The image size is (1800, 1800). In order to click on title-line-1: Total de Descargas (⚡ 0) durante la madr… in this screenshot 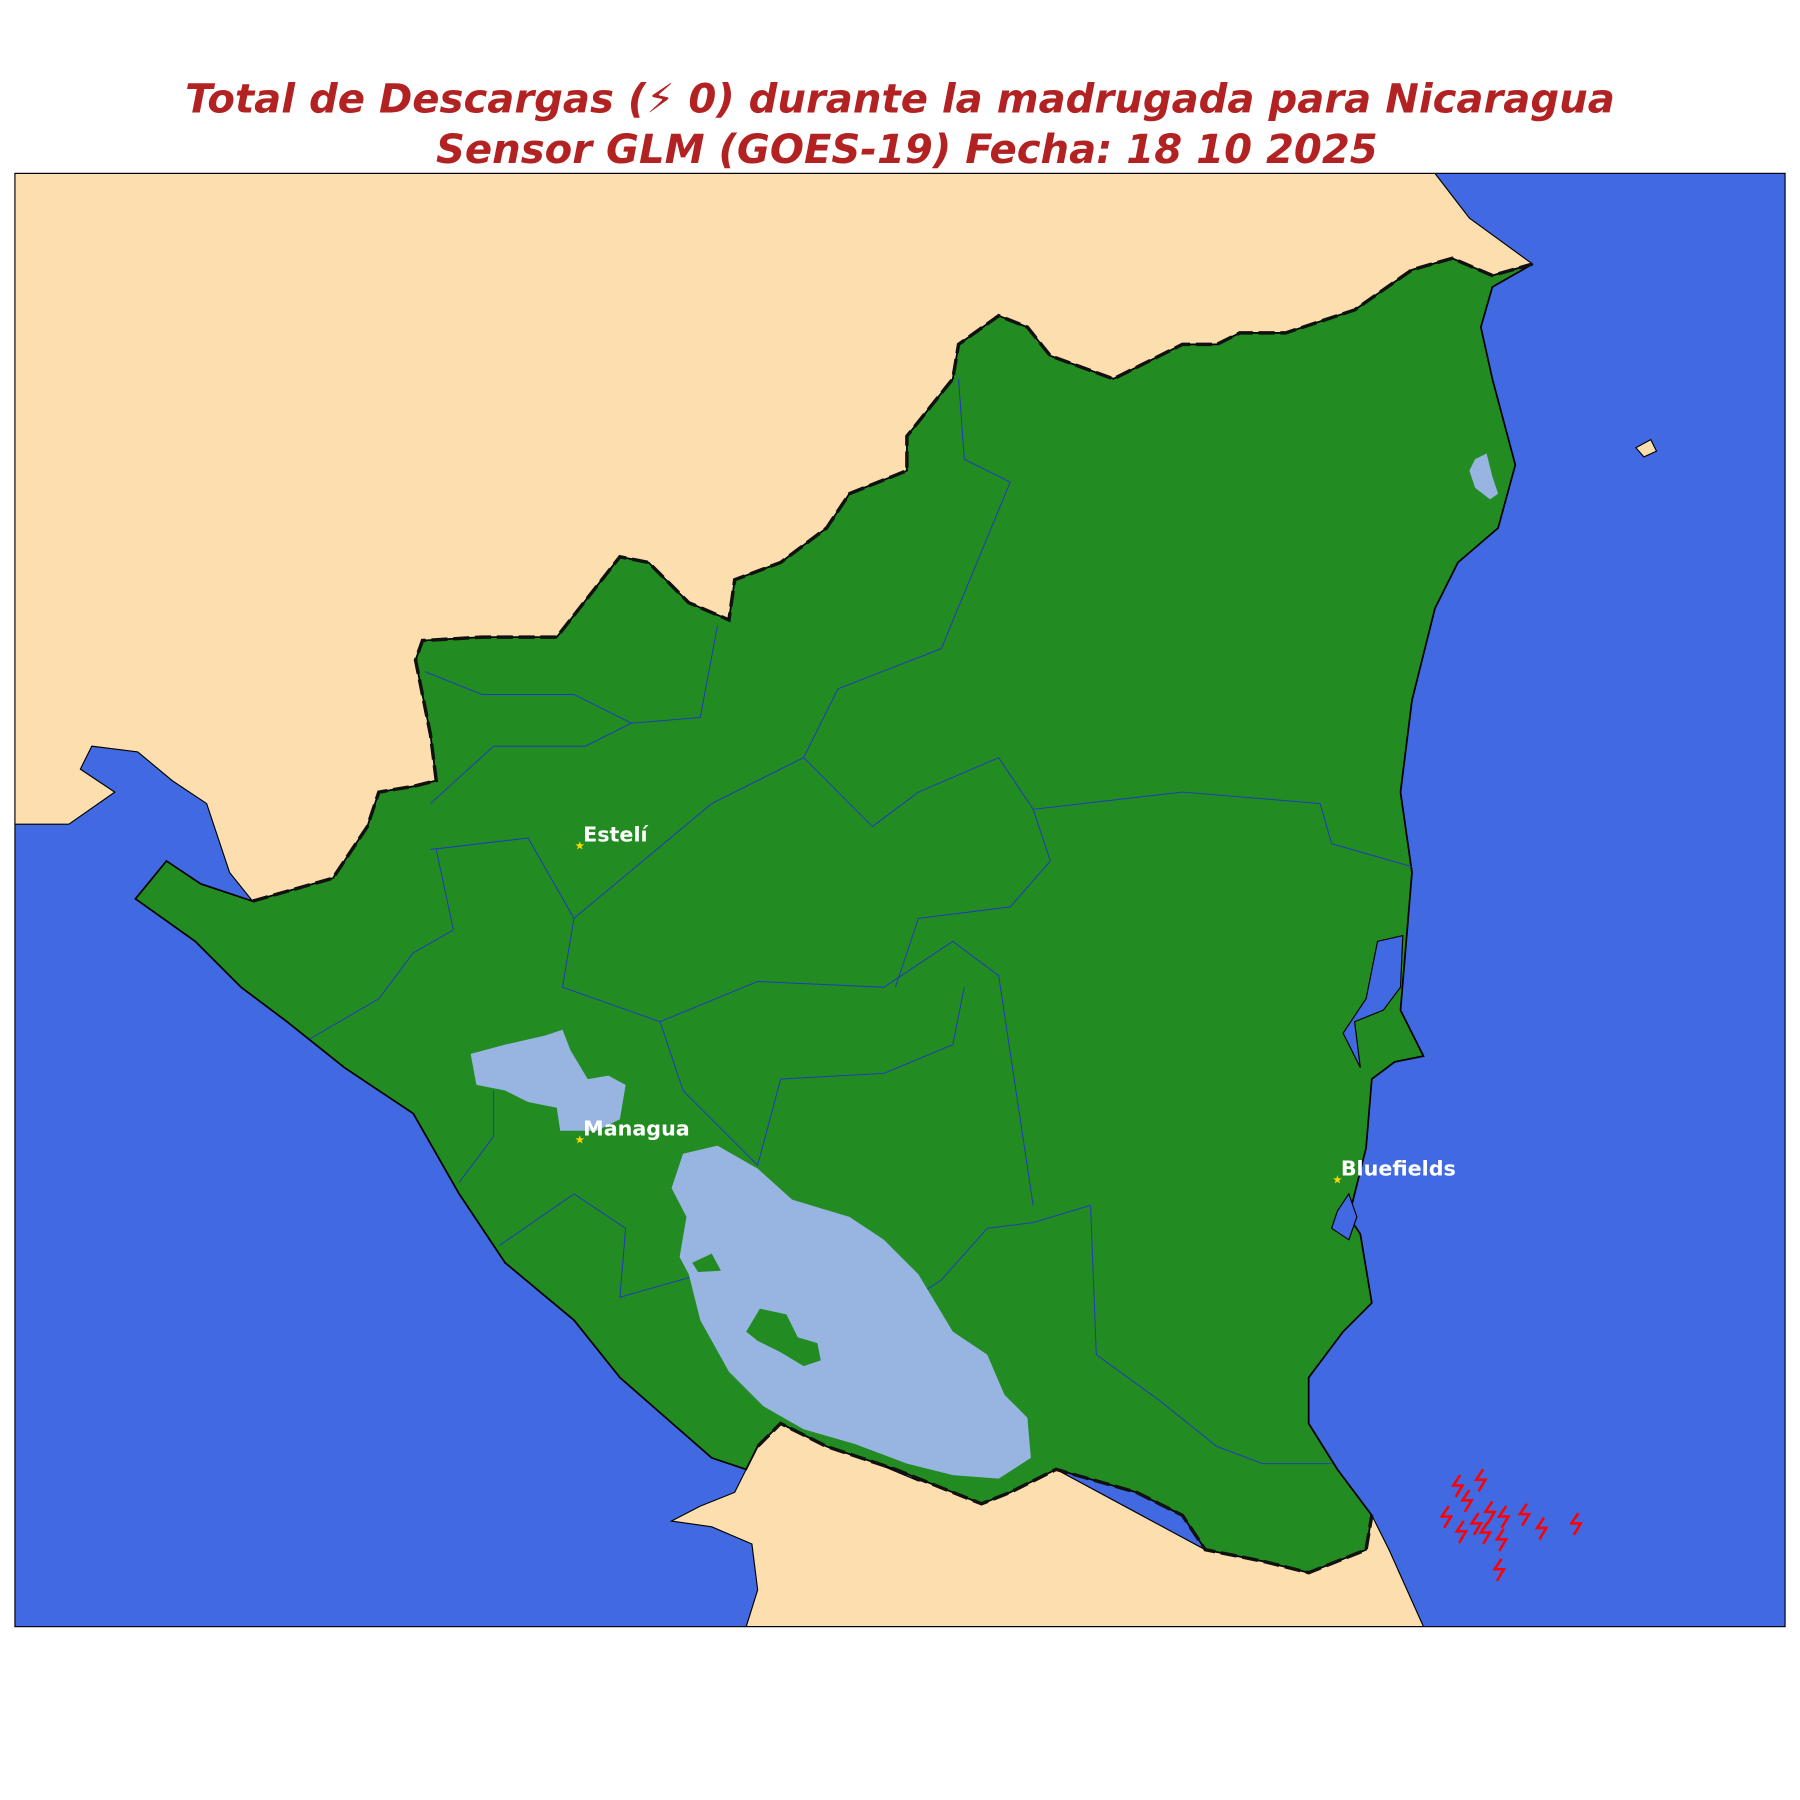, I will do `click(900, 100)`.